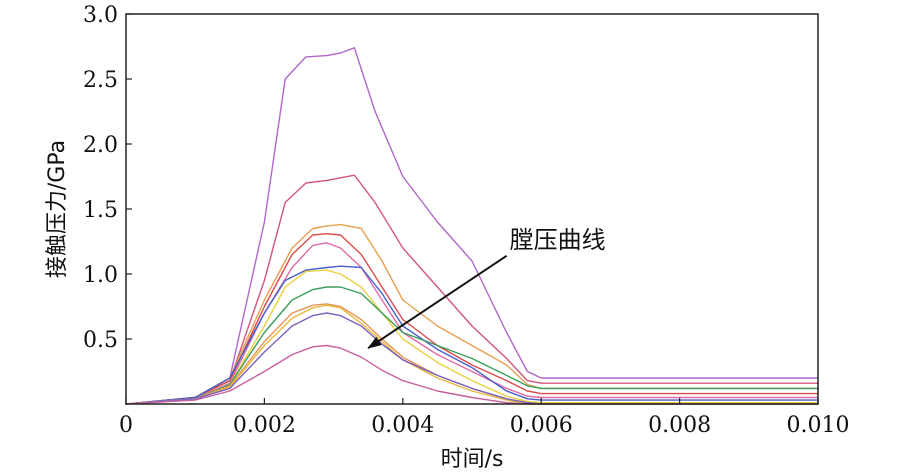 This screenshot has height=475, width=900. Describe the element at coordinates (100, 145) in the screenshot. I see `y-tick-label: 2.0` at that location.